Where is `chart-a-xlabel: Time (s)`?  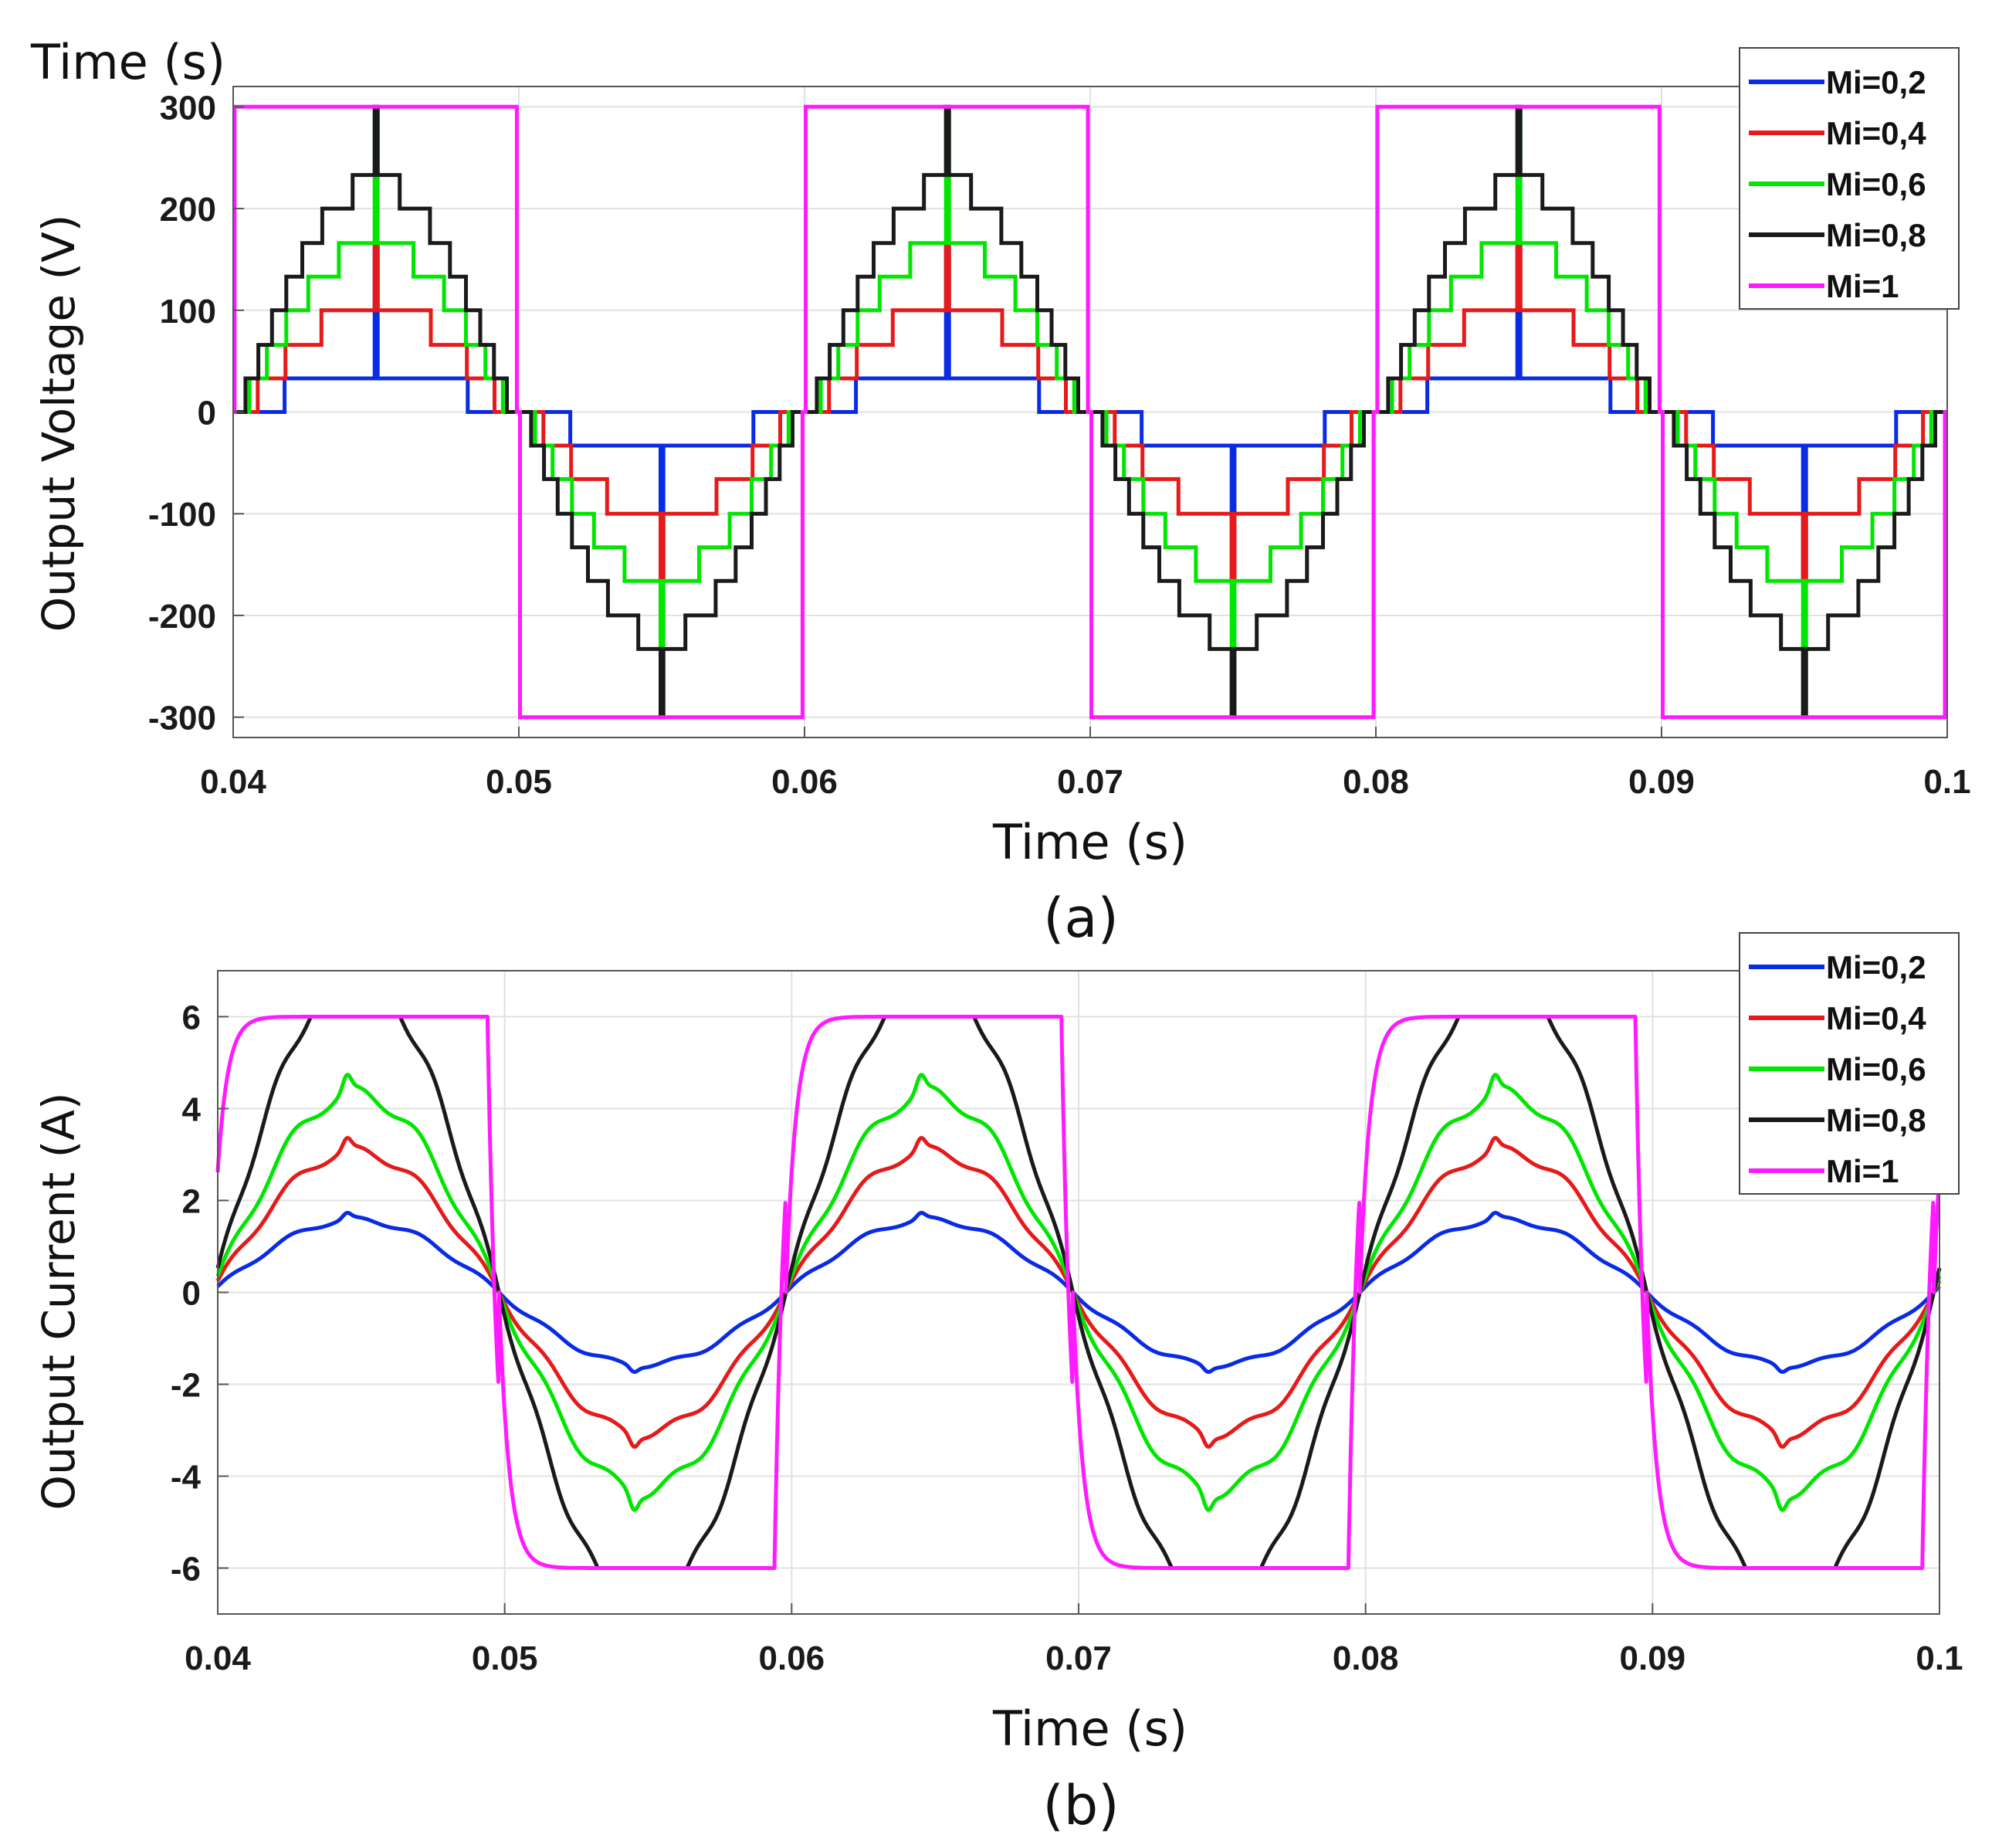 chart-a-xlabel: Time (s) is located at coordinates (1089, 842).